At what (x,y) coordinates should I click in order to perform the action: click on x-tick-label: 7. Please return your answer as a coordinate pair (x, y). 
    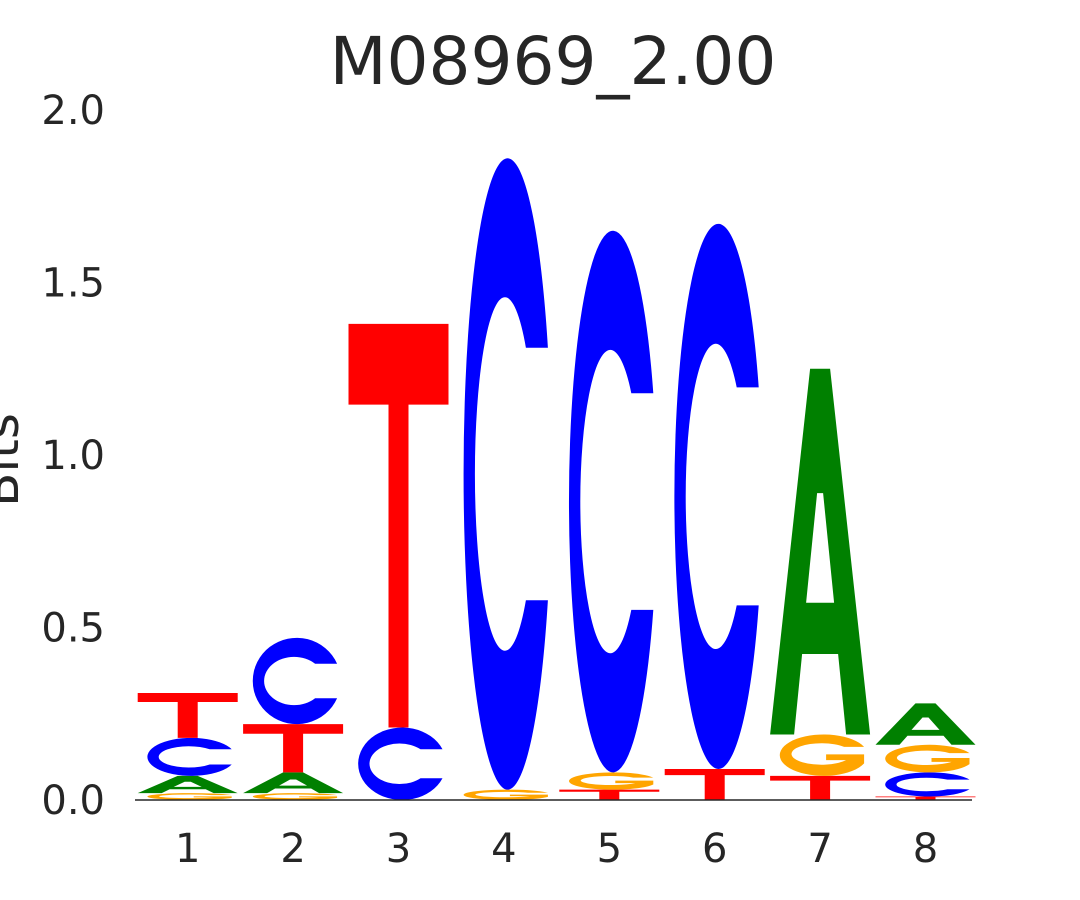
    Looking at the image, I should click on (819, 849).